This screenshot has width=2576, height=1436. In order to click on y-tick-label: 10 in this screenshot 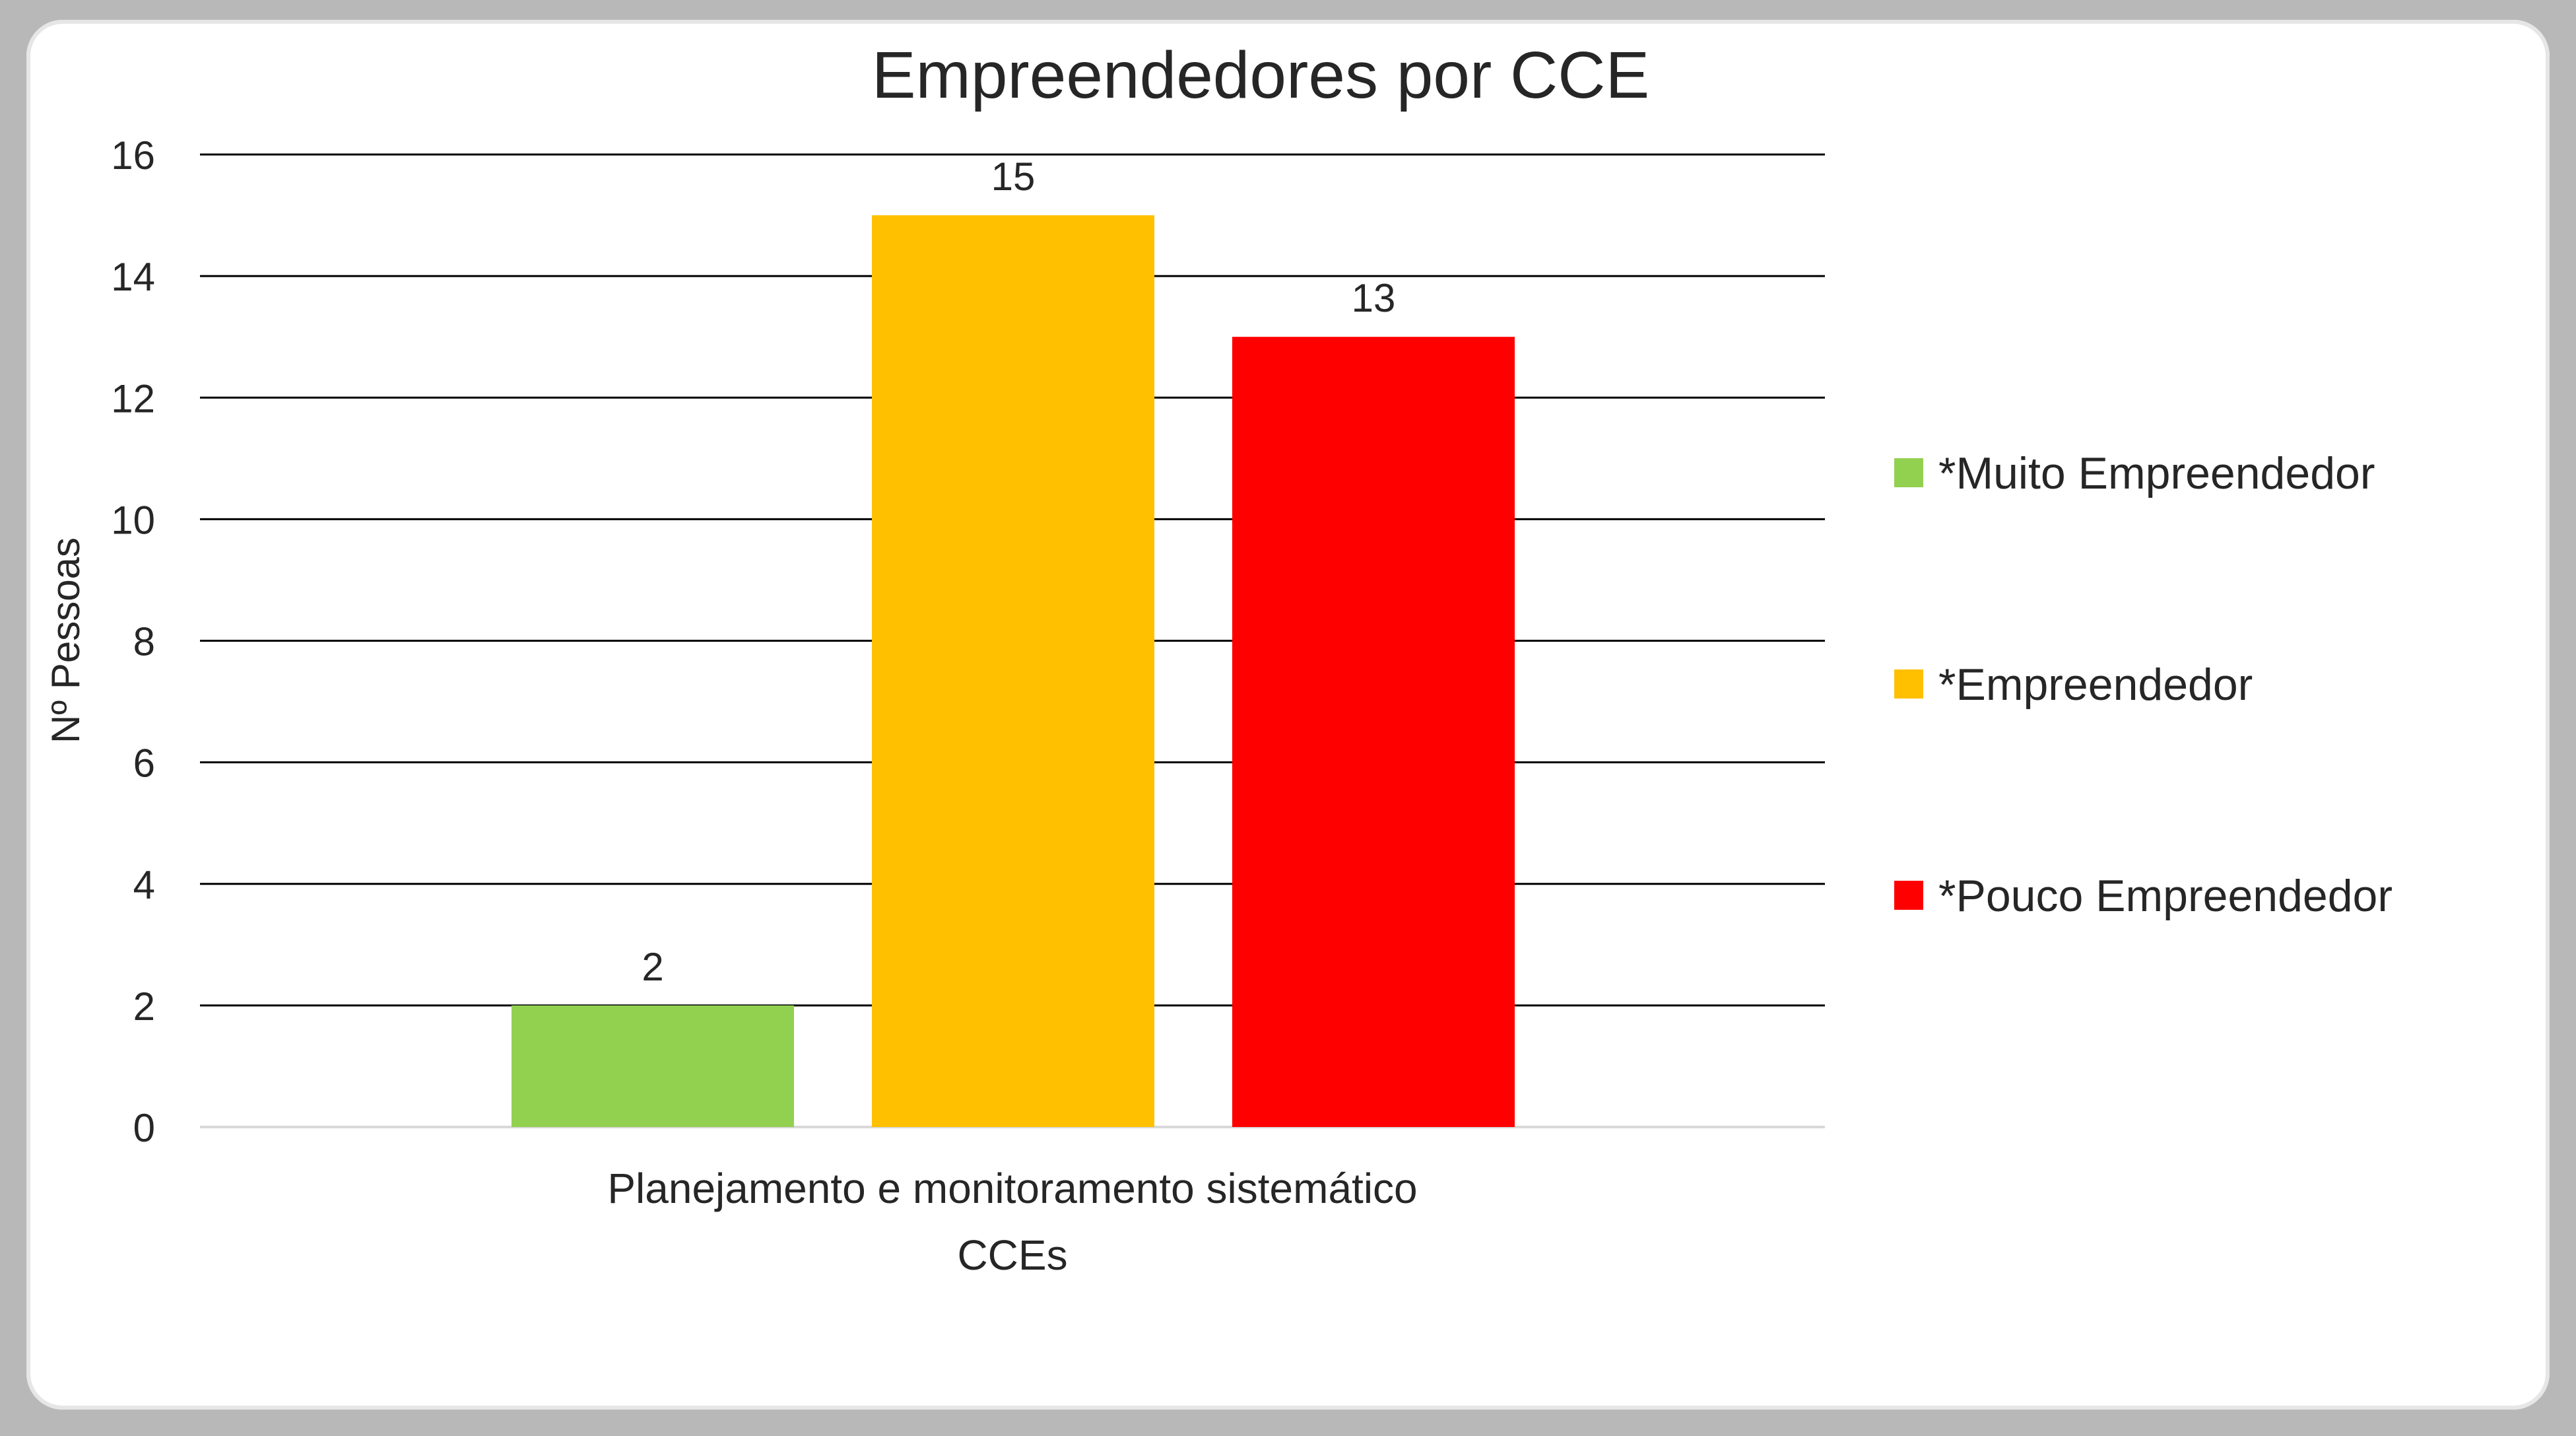, I will do `click(133, 520)`.